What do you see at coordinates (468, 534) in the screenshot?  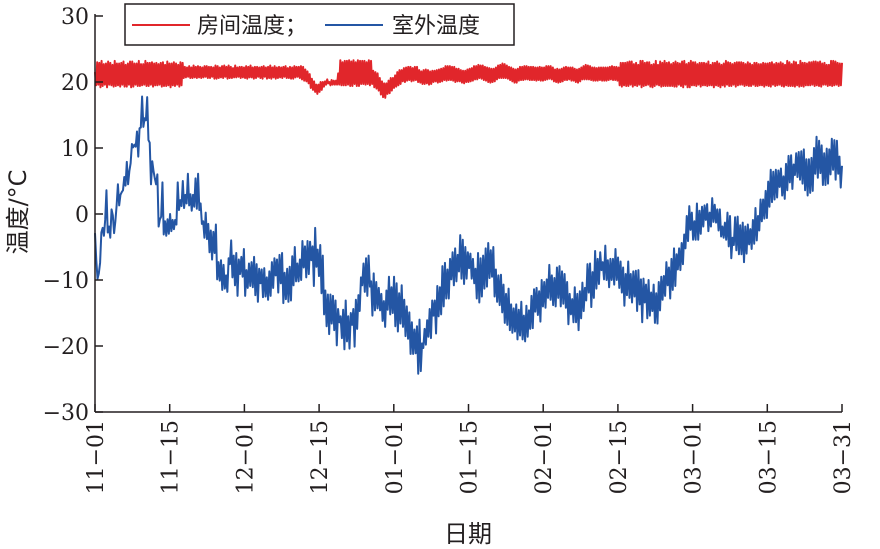 I see `x-axis-title: 日期` at bounding box center [468, 534].